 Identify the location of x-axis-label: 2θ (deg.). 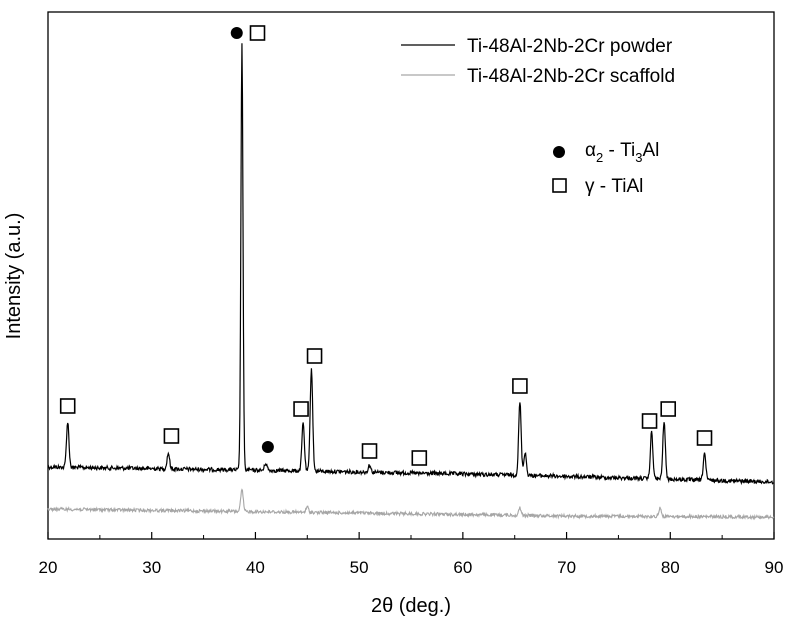
(411, 606).